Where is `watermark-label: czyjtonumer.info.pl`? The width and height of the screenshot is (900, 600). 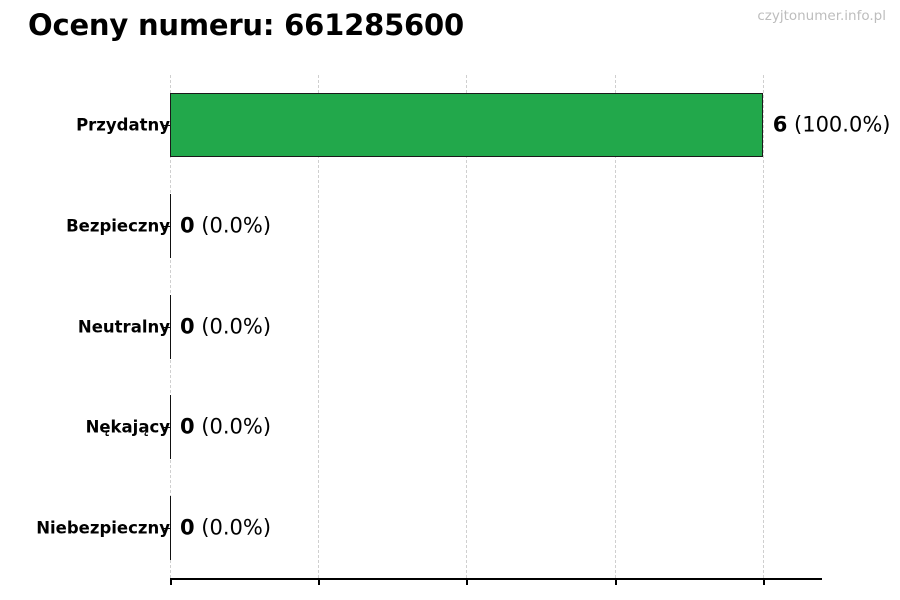
watermark-label: czyjtonumer.info.pl is located at coordinates (821, 16).